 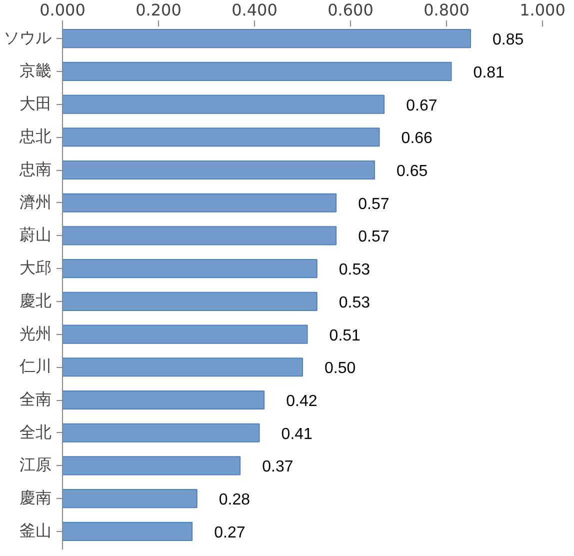 I want to click on data-label: 0.66, so click(x=417, y=139).